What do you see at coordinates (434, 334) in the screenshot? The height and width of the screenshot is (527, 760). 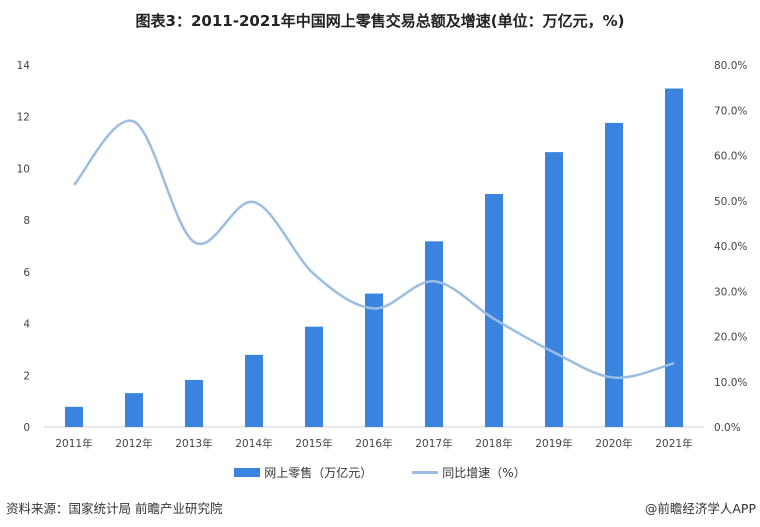 I see `bar-2017年` at bounding box center [434, 334].